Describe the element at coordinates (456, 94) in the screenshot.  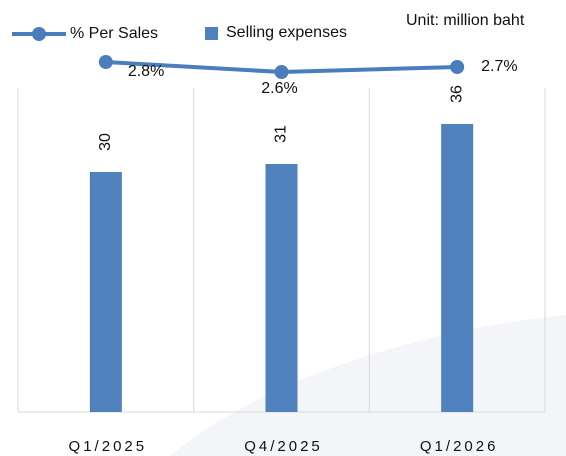
I see `bar-value-label: 36` at that location.